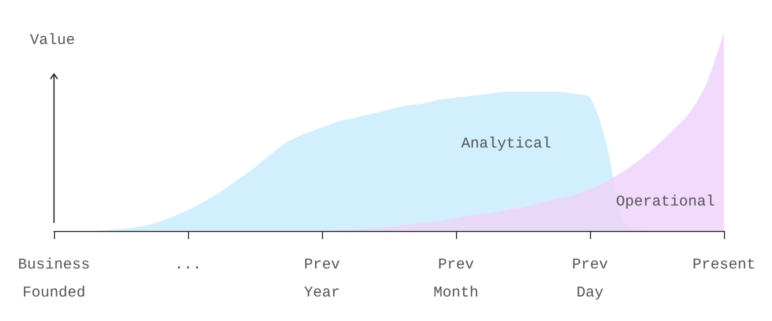 Image resolution: width=772 pixels, height=321 pixels. I want to click on y-axis-title: Value, so click(53, 40).